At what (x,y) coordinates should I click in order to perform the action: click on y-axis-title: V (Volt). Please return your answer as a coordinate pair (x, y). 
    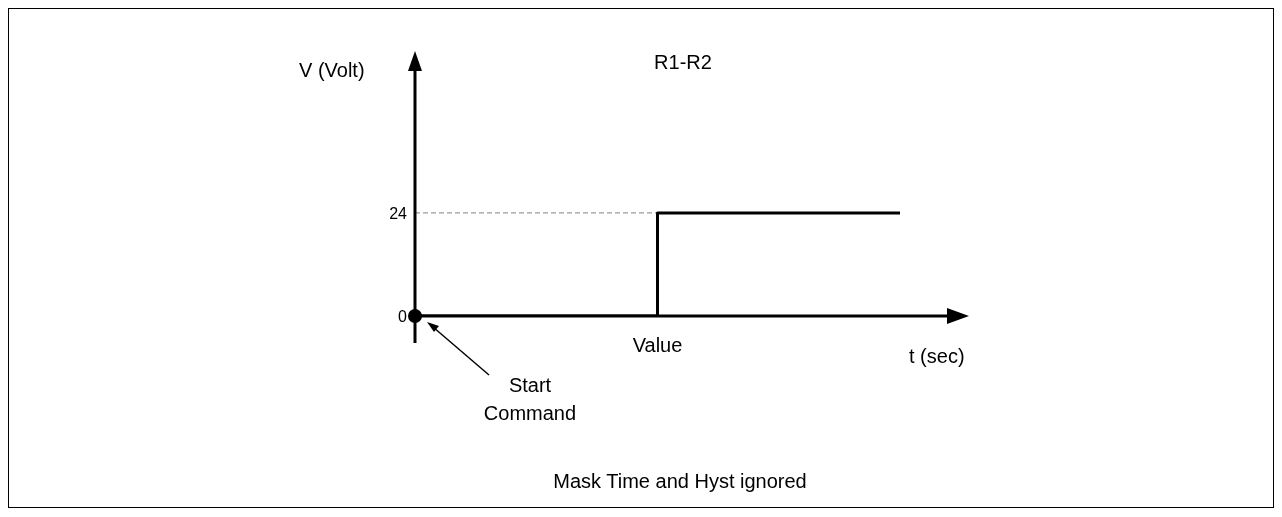
    Looking at the image, I should click on (332, 70).